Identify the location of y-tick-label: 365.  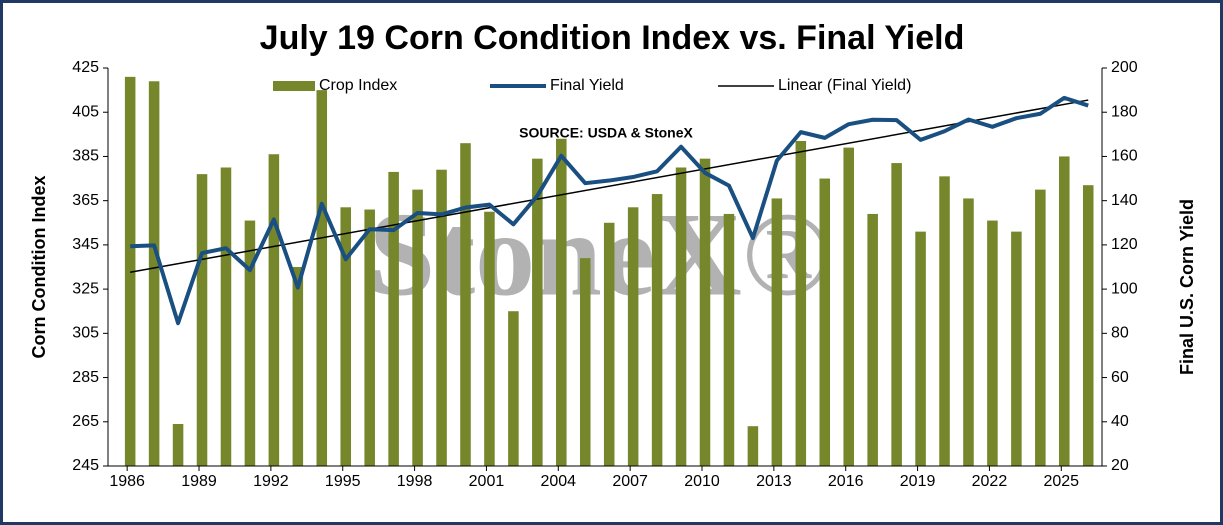
(85, 200).